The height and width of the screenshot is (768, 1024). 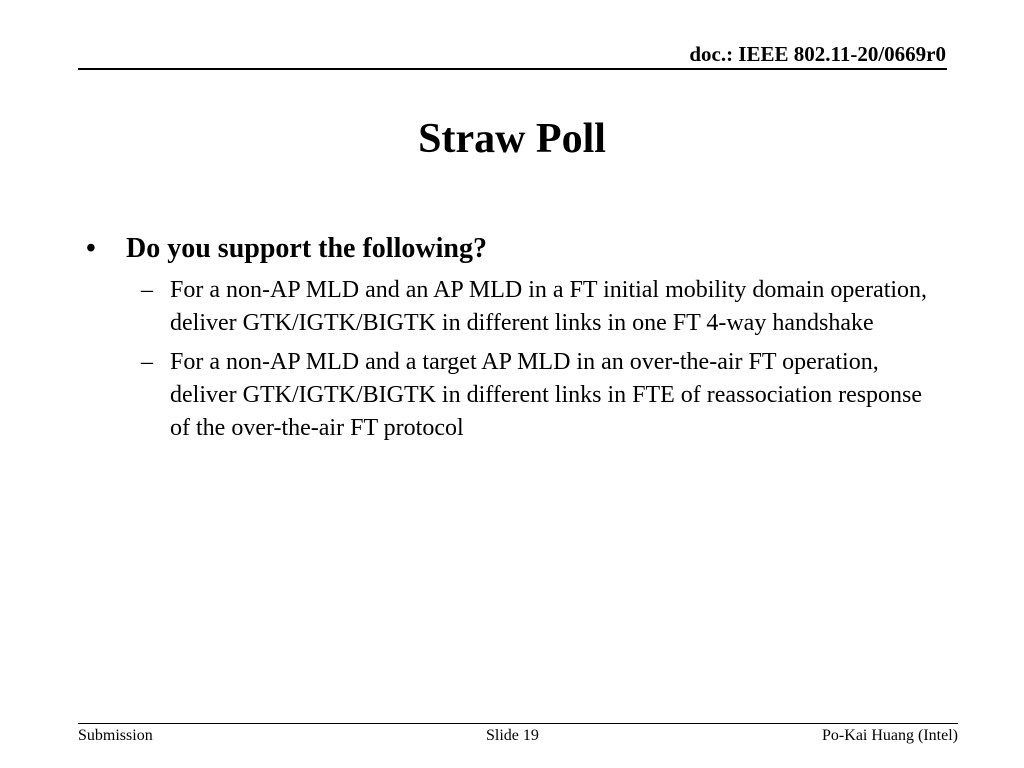 I want to click on slide-title: Straw Poll, so click(x=512, y=139).